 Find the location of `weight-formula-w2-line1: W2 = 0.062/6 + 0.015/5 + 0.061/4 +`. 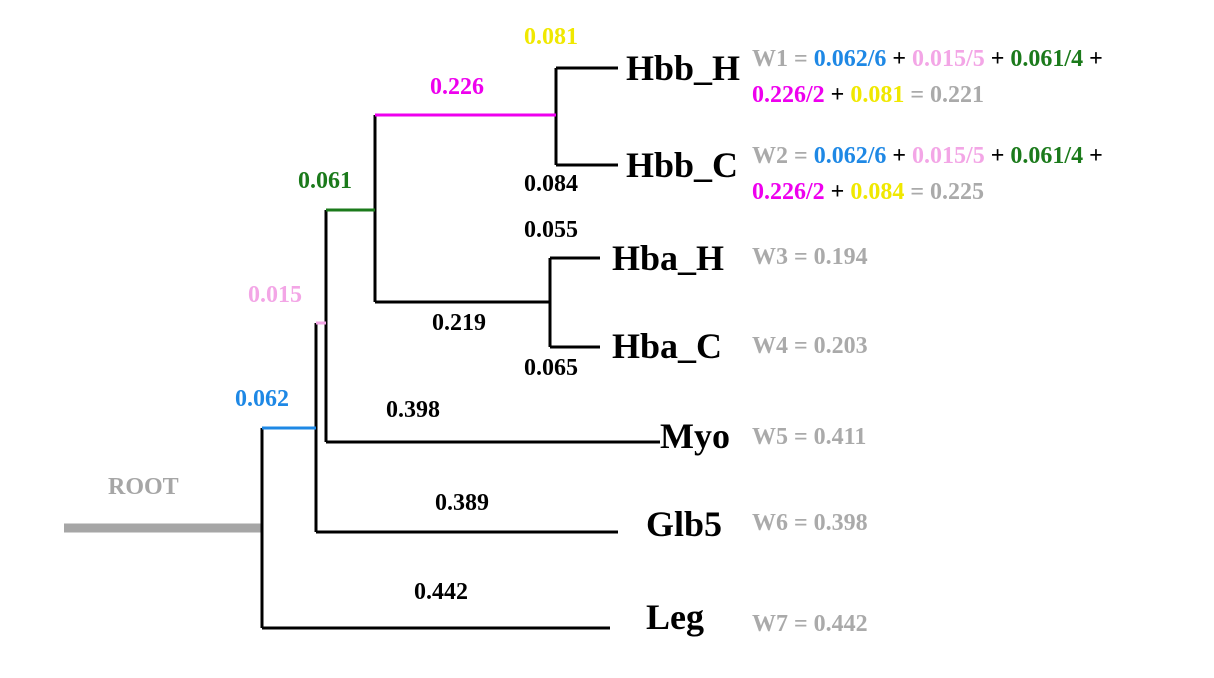

weight-formula-w2-line1: W2 = 0.062/6 + 0.015/5 + 0.061/4 + is located at coordinates (927, 156).